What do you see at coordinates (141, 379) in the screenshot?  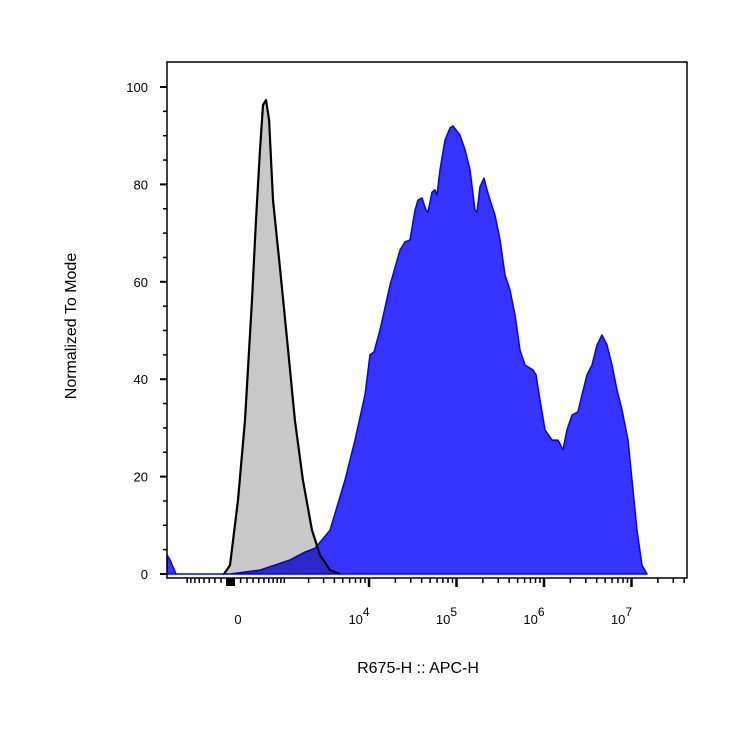 I see `y-tick-label: 40` at bounding box center [141, 379].